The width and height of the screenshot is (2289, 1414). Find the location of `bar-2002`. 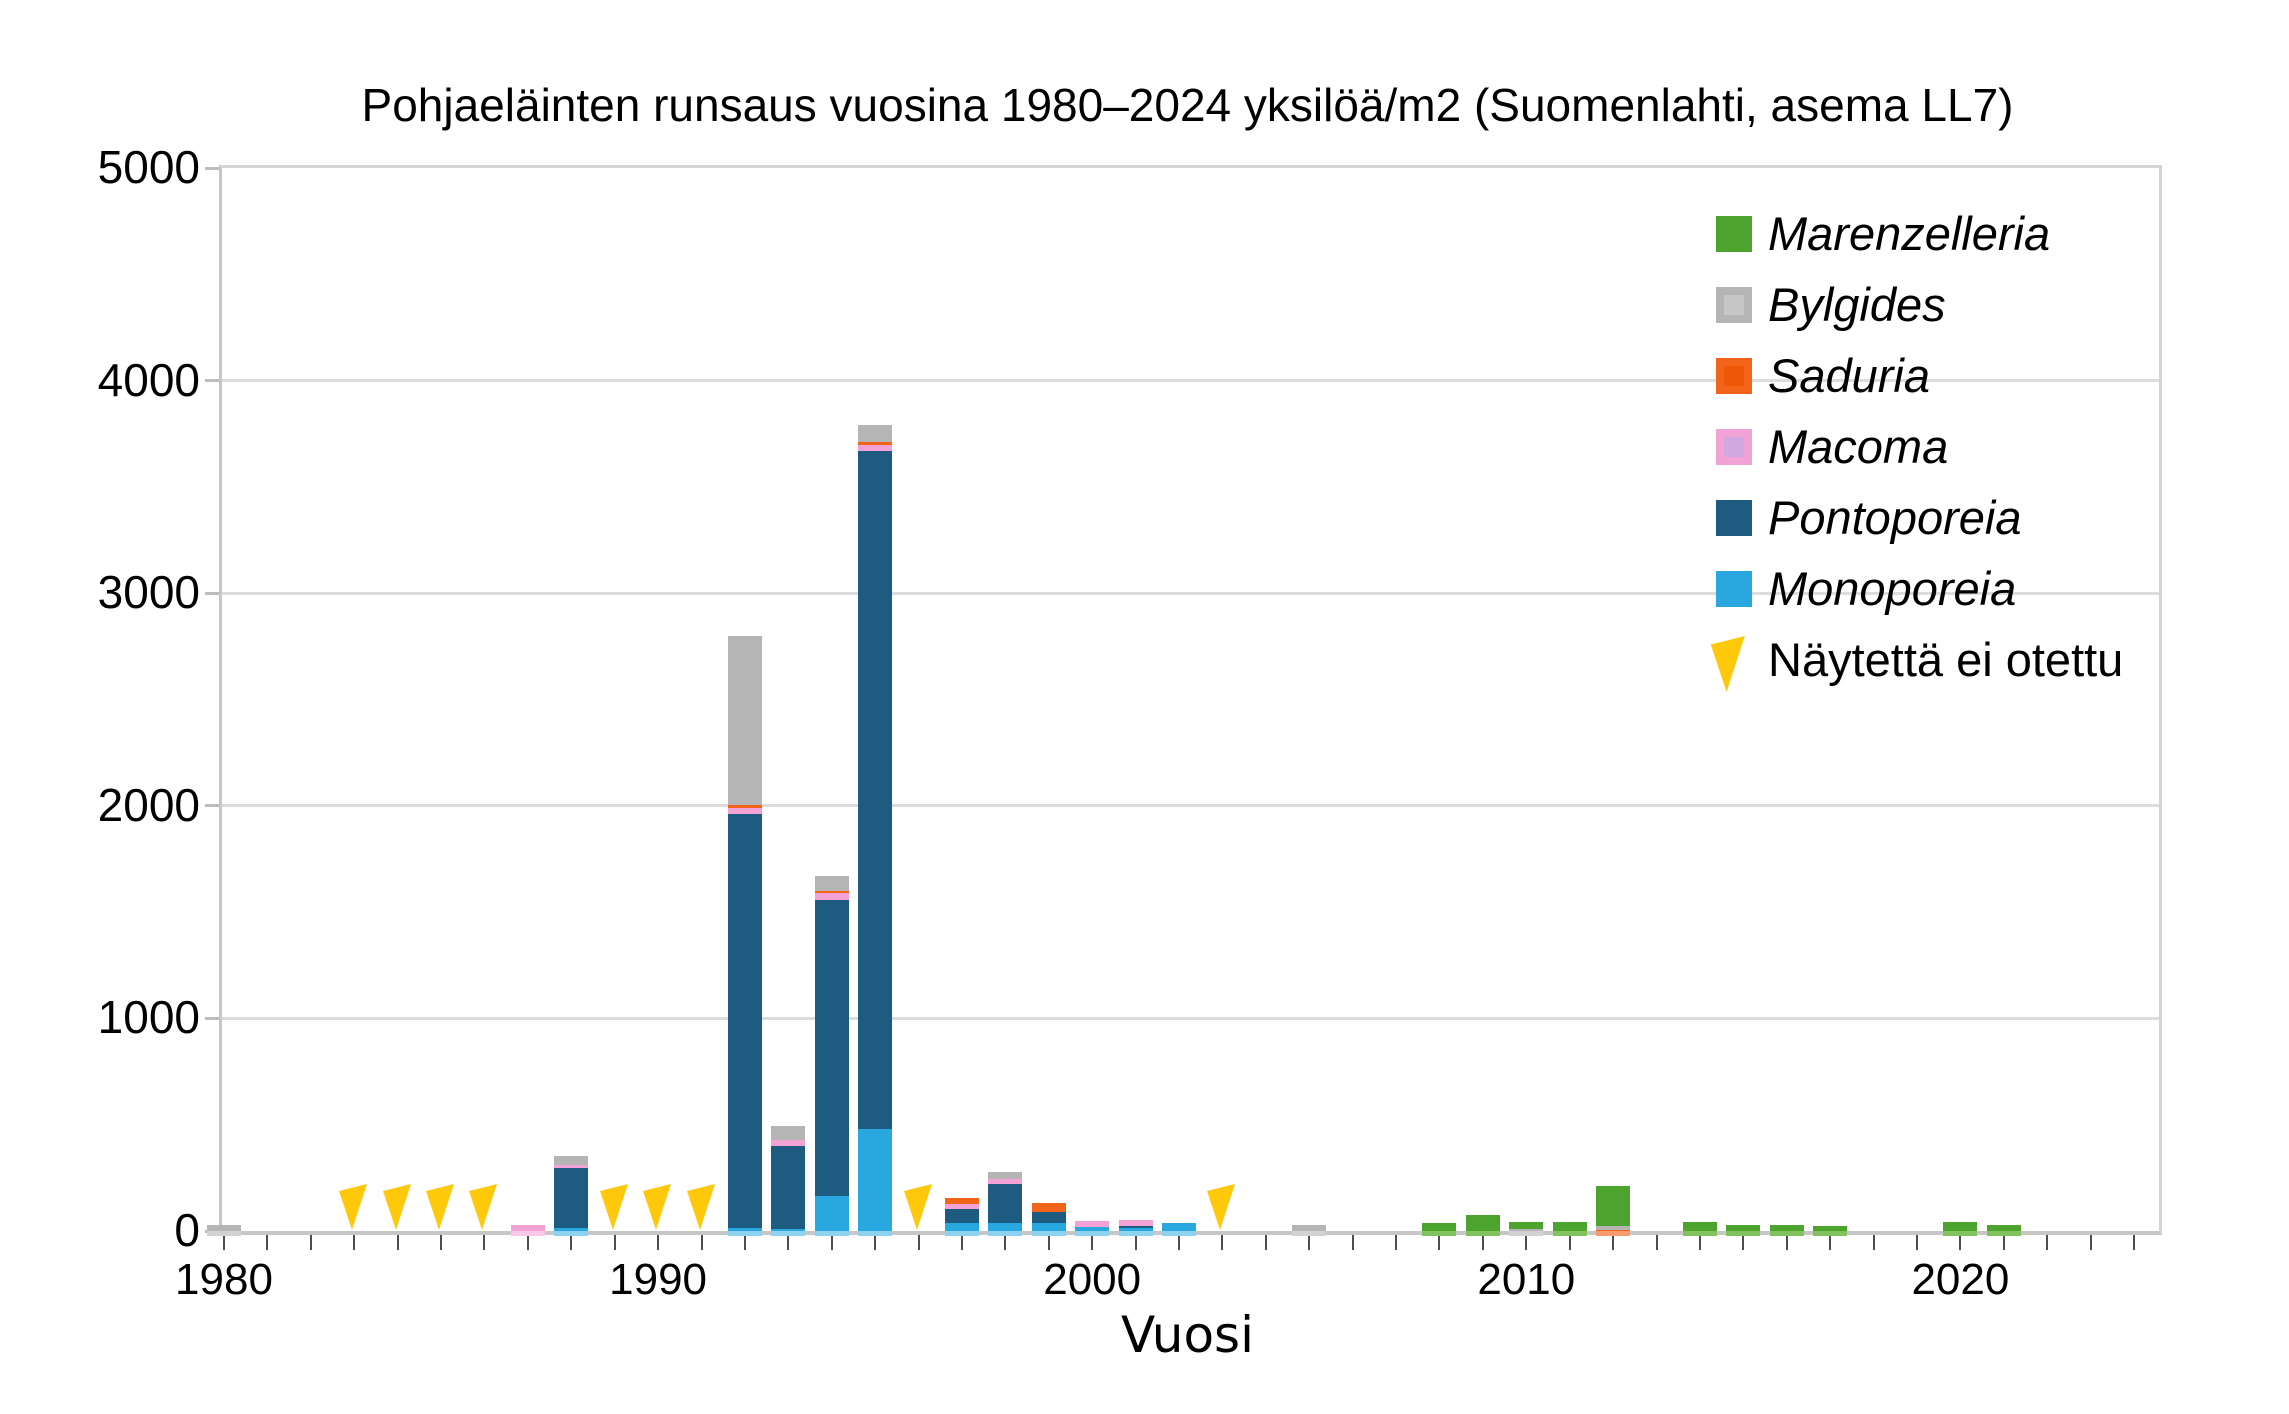

bar-2002 is located at coordinates (1179, 1226).